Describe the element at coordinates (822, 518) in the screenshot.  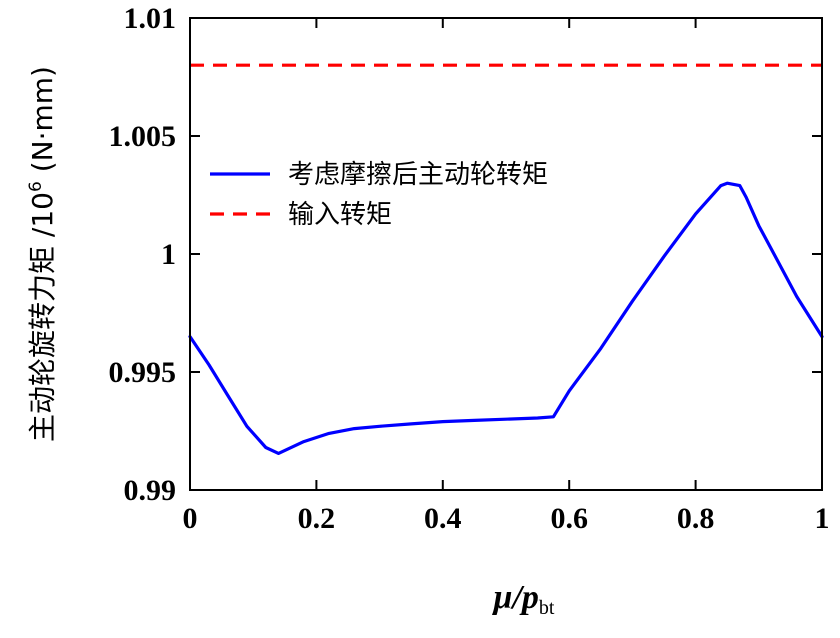
I see `x-tick-label: 1` at that location.